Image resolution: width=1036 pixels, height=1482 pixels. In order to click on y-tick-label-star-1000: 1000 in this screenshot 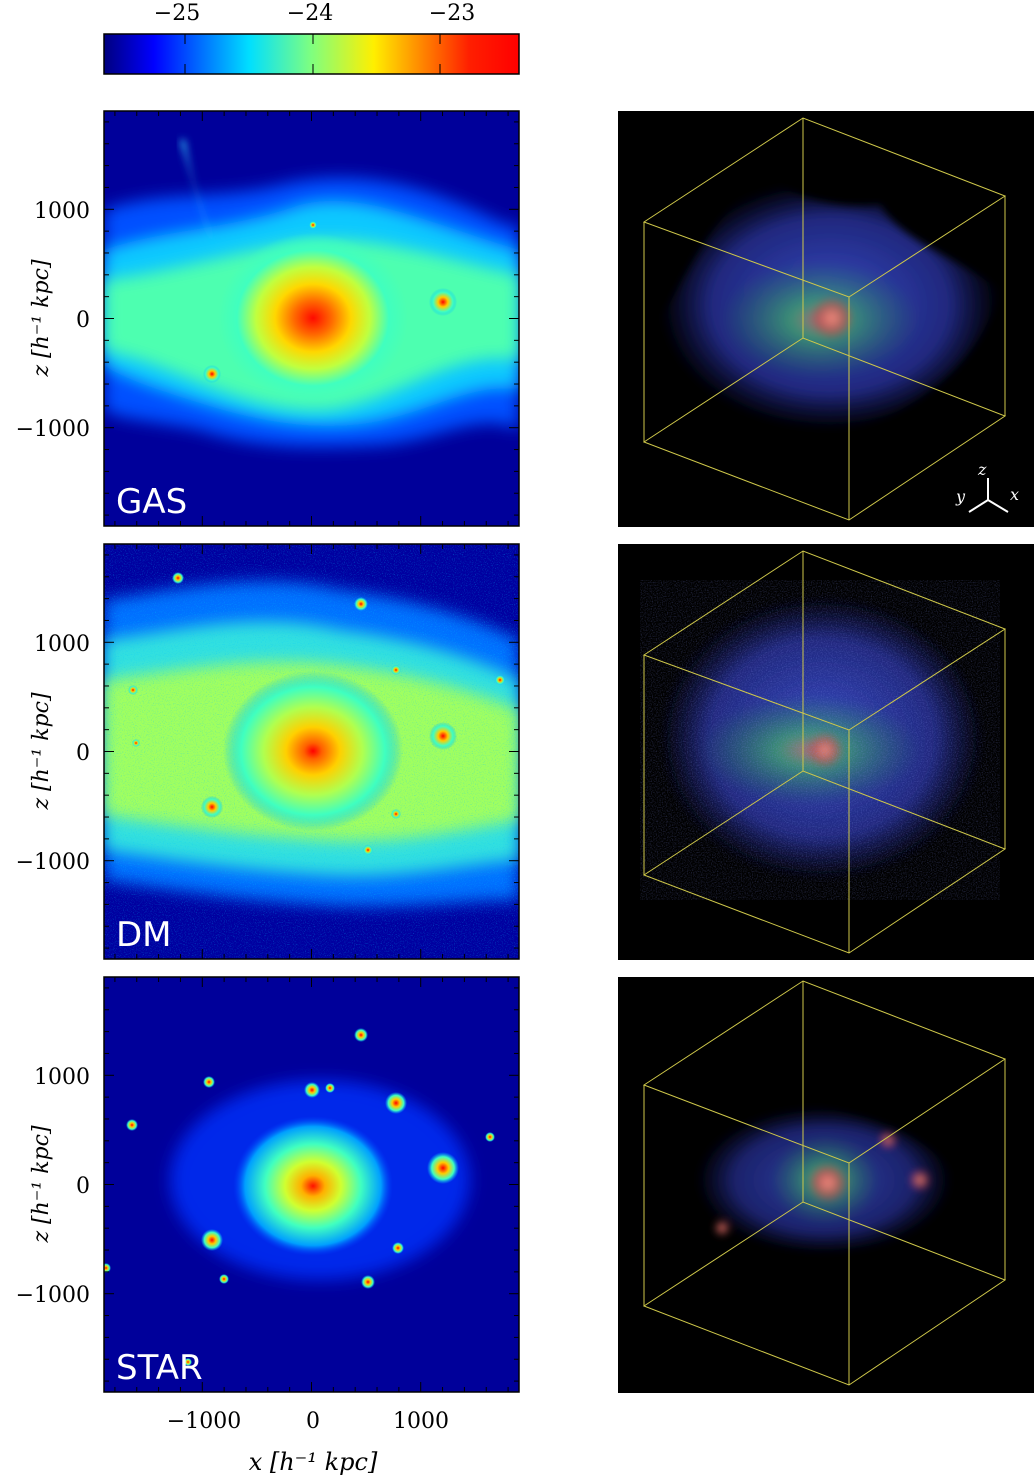, I will do `click(62, 1077)`.